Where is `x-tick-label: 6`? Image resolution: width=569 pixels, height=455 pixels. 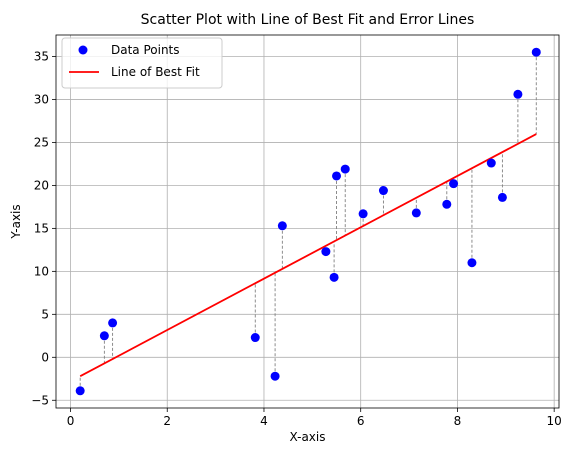 x-tick-label: 6 is located at coordinates (361, 421).